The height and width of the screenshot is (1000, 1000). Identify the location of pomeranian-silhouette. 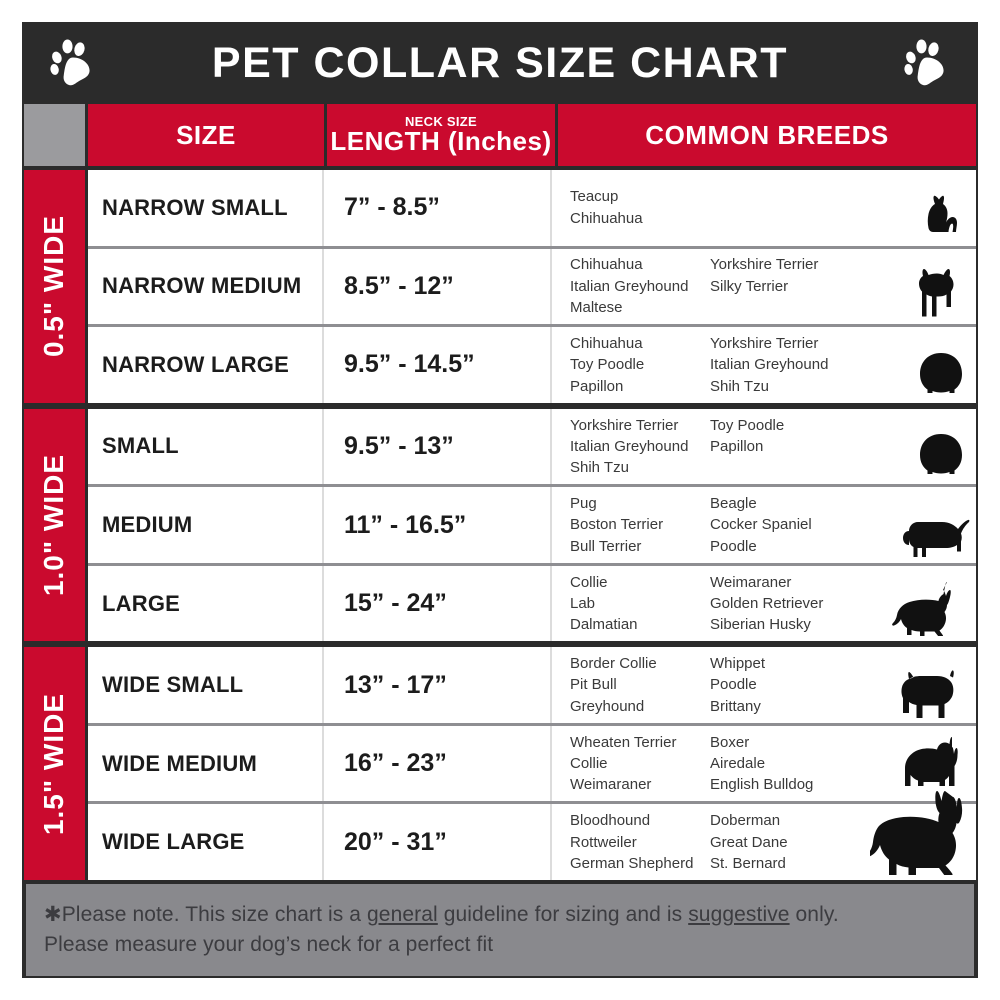
(941, 456).